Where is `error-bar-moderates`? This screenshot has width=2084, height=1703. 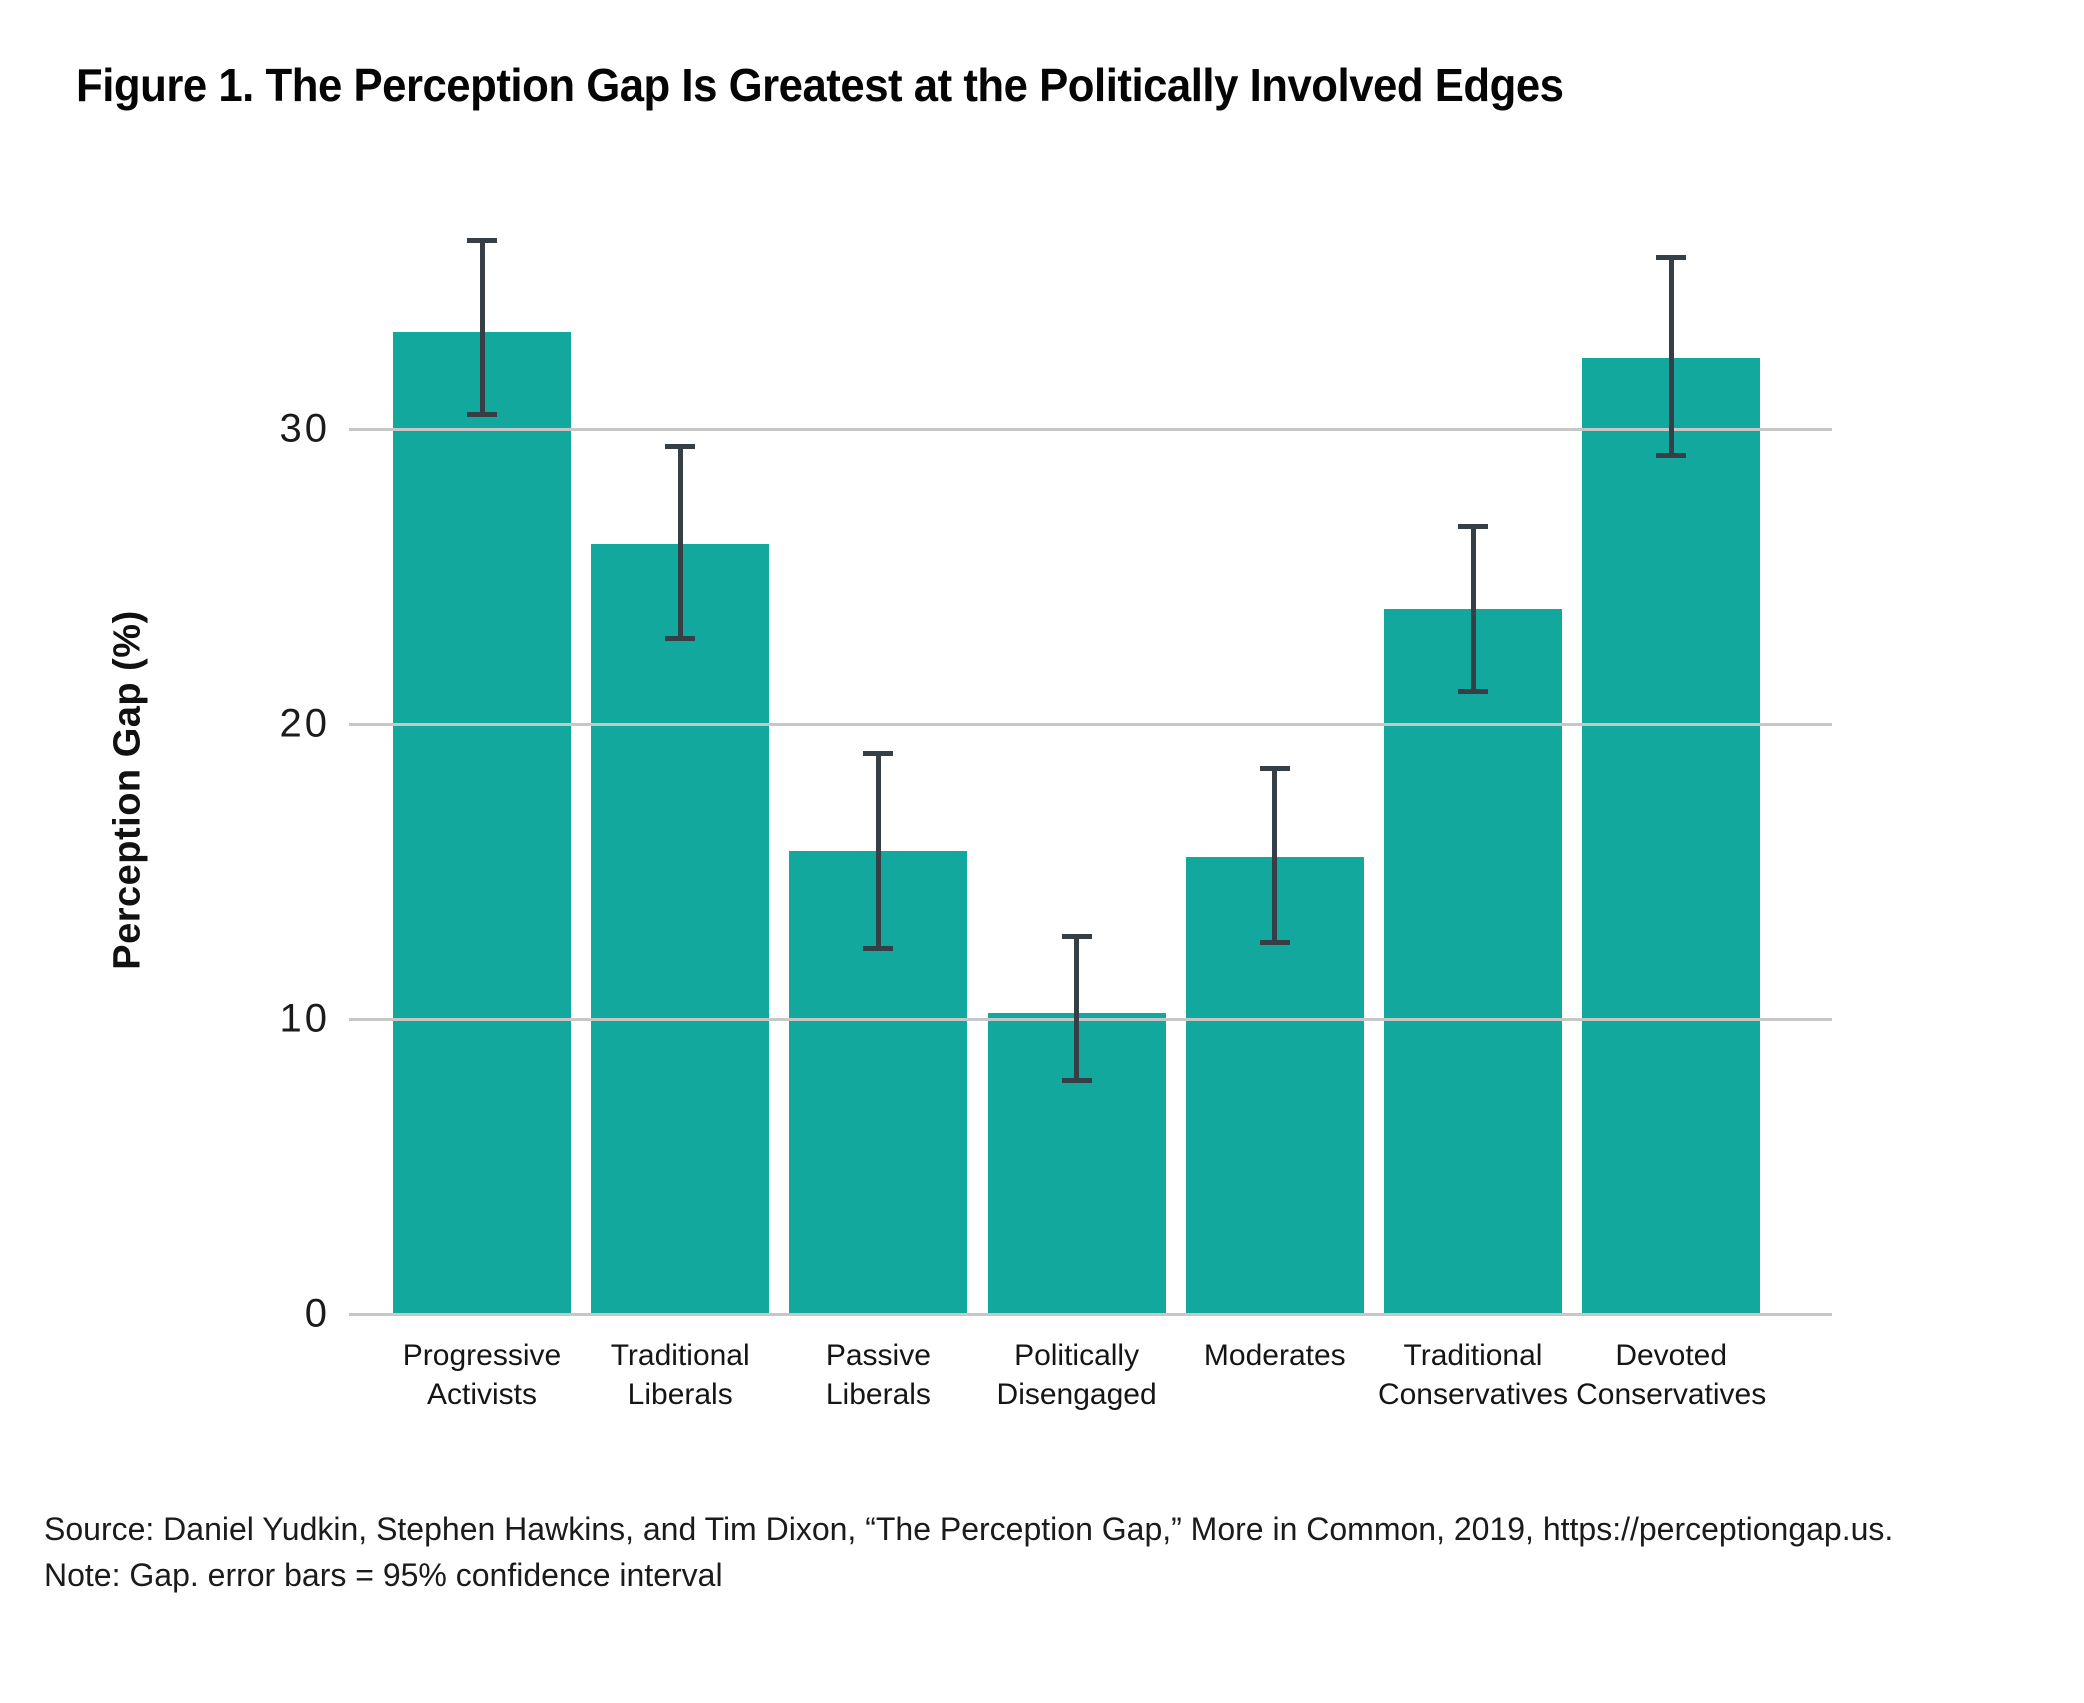 error-bar-moderates is located at coordinates (1275, 855).